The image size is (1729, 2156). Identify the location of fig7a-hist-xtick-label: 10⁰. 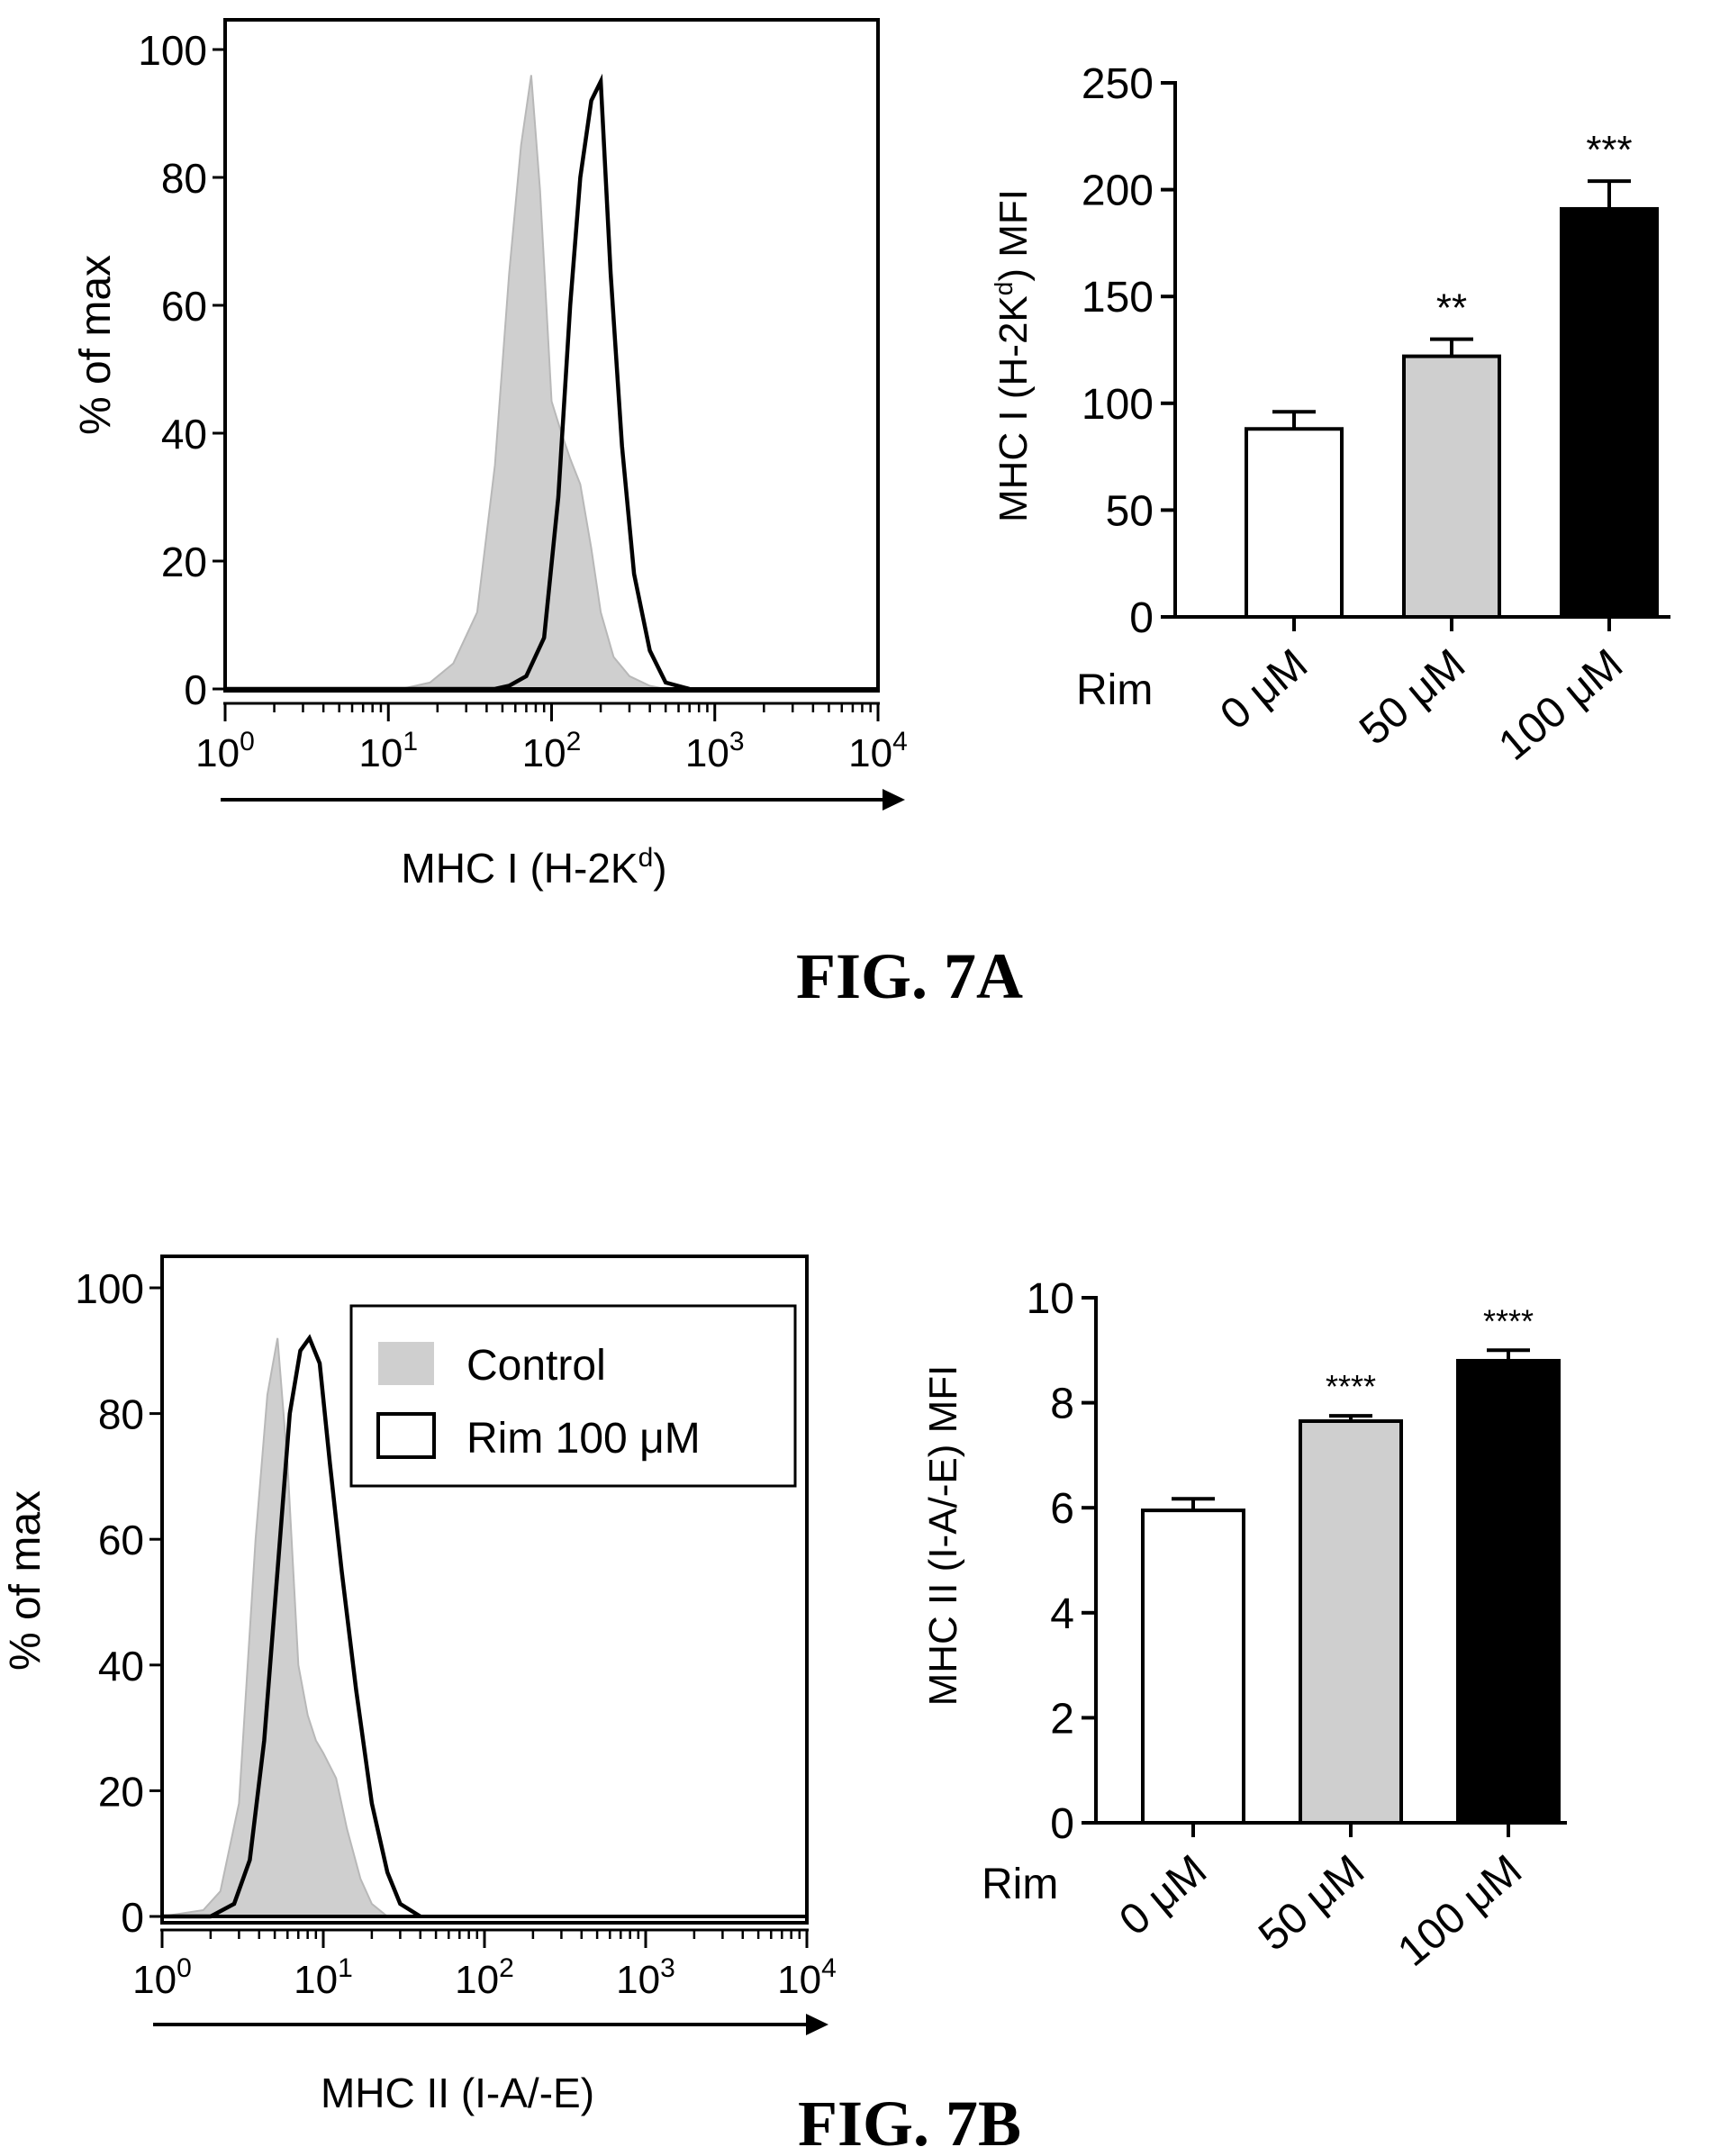
(225, 751).